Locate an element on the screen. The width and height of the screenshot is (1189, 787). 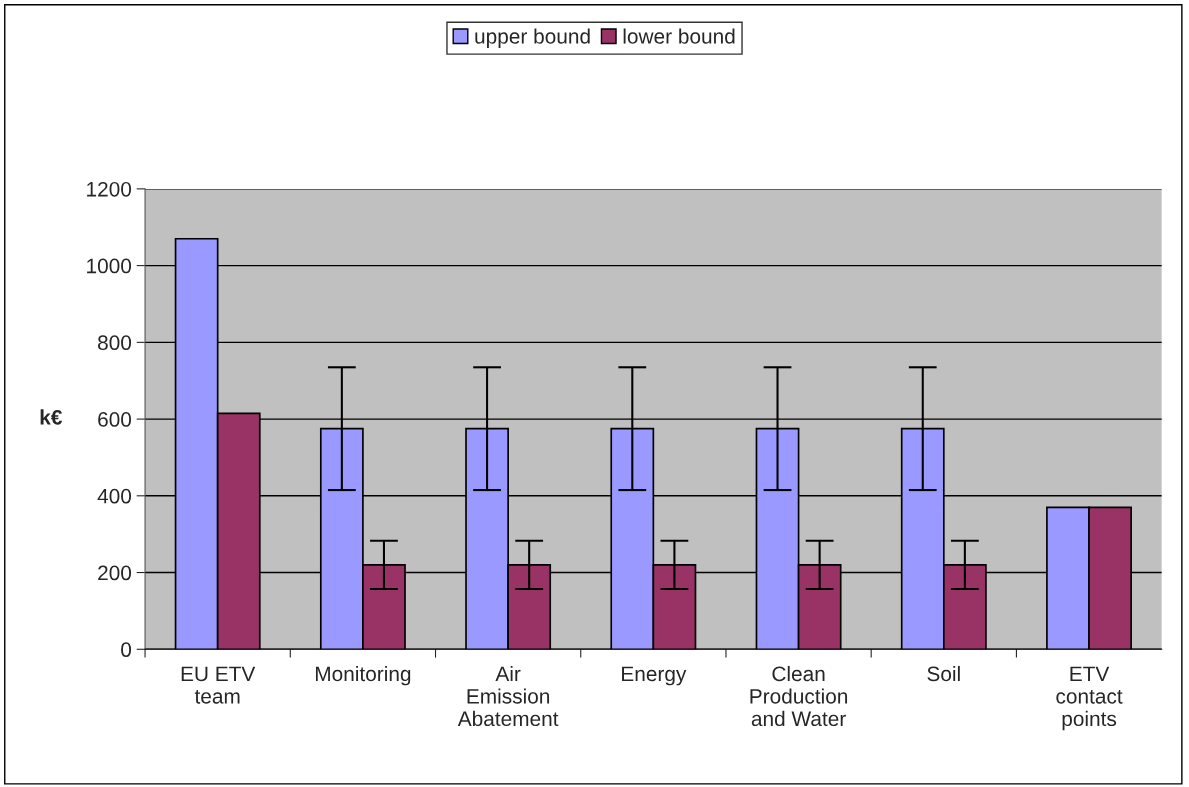
x-tick-label: Soil is located at coordinates (943, 673).